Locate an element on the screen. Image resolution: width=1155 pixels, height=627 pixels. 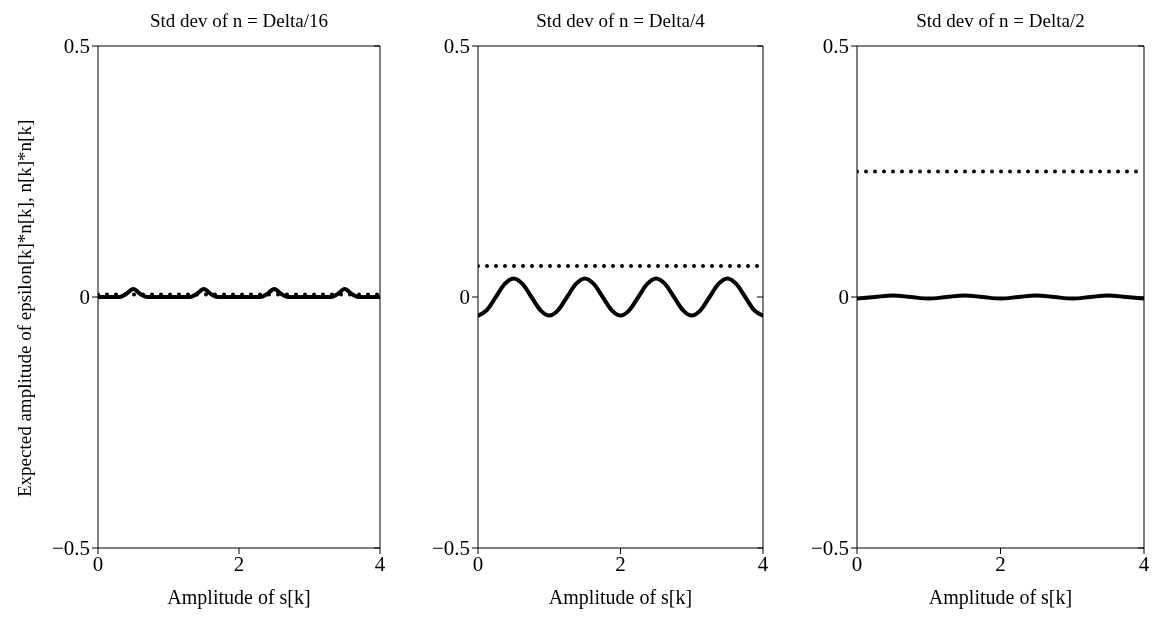
chart-title: Std dev of n = Delta/4 is located at coordinates (620, 21).